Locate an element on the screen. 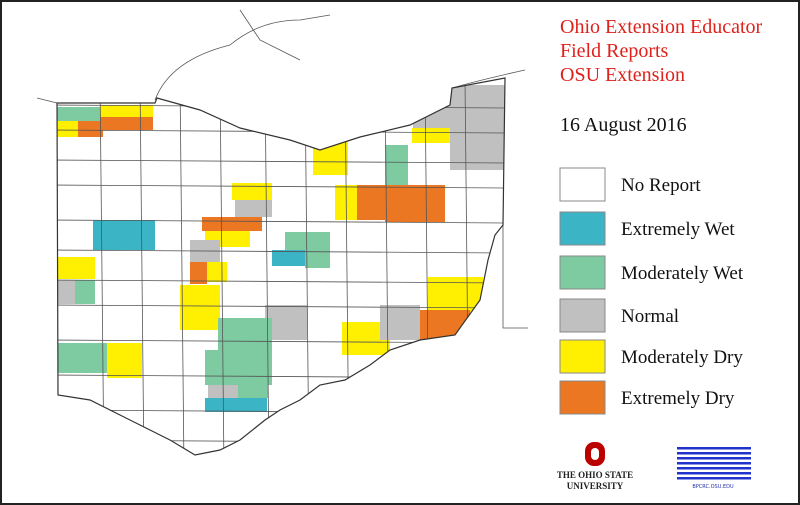  osu-name: THE OHIO STATE is located at coordinates (595, 475).